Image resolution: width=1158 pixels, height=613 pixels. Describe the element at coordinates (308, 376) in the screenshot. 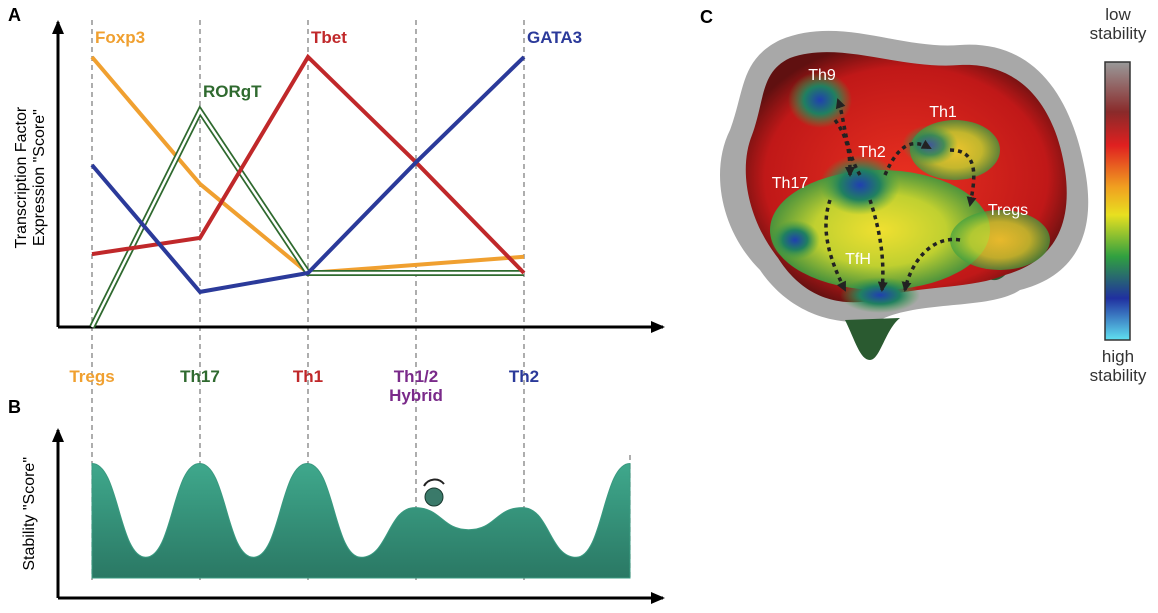

I see `x-tick-label: Th1` at that location.